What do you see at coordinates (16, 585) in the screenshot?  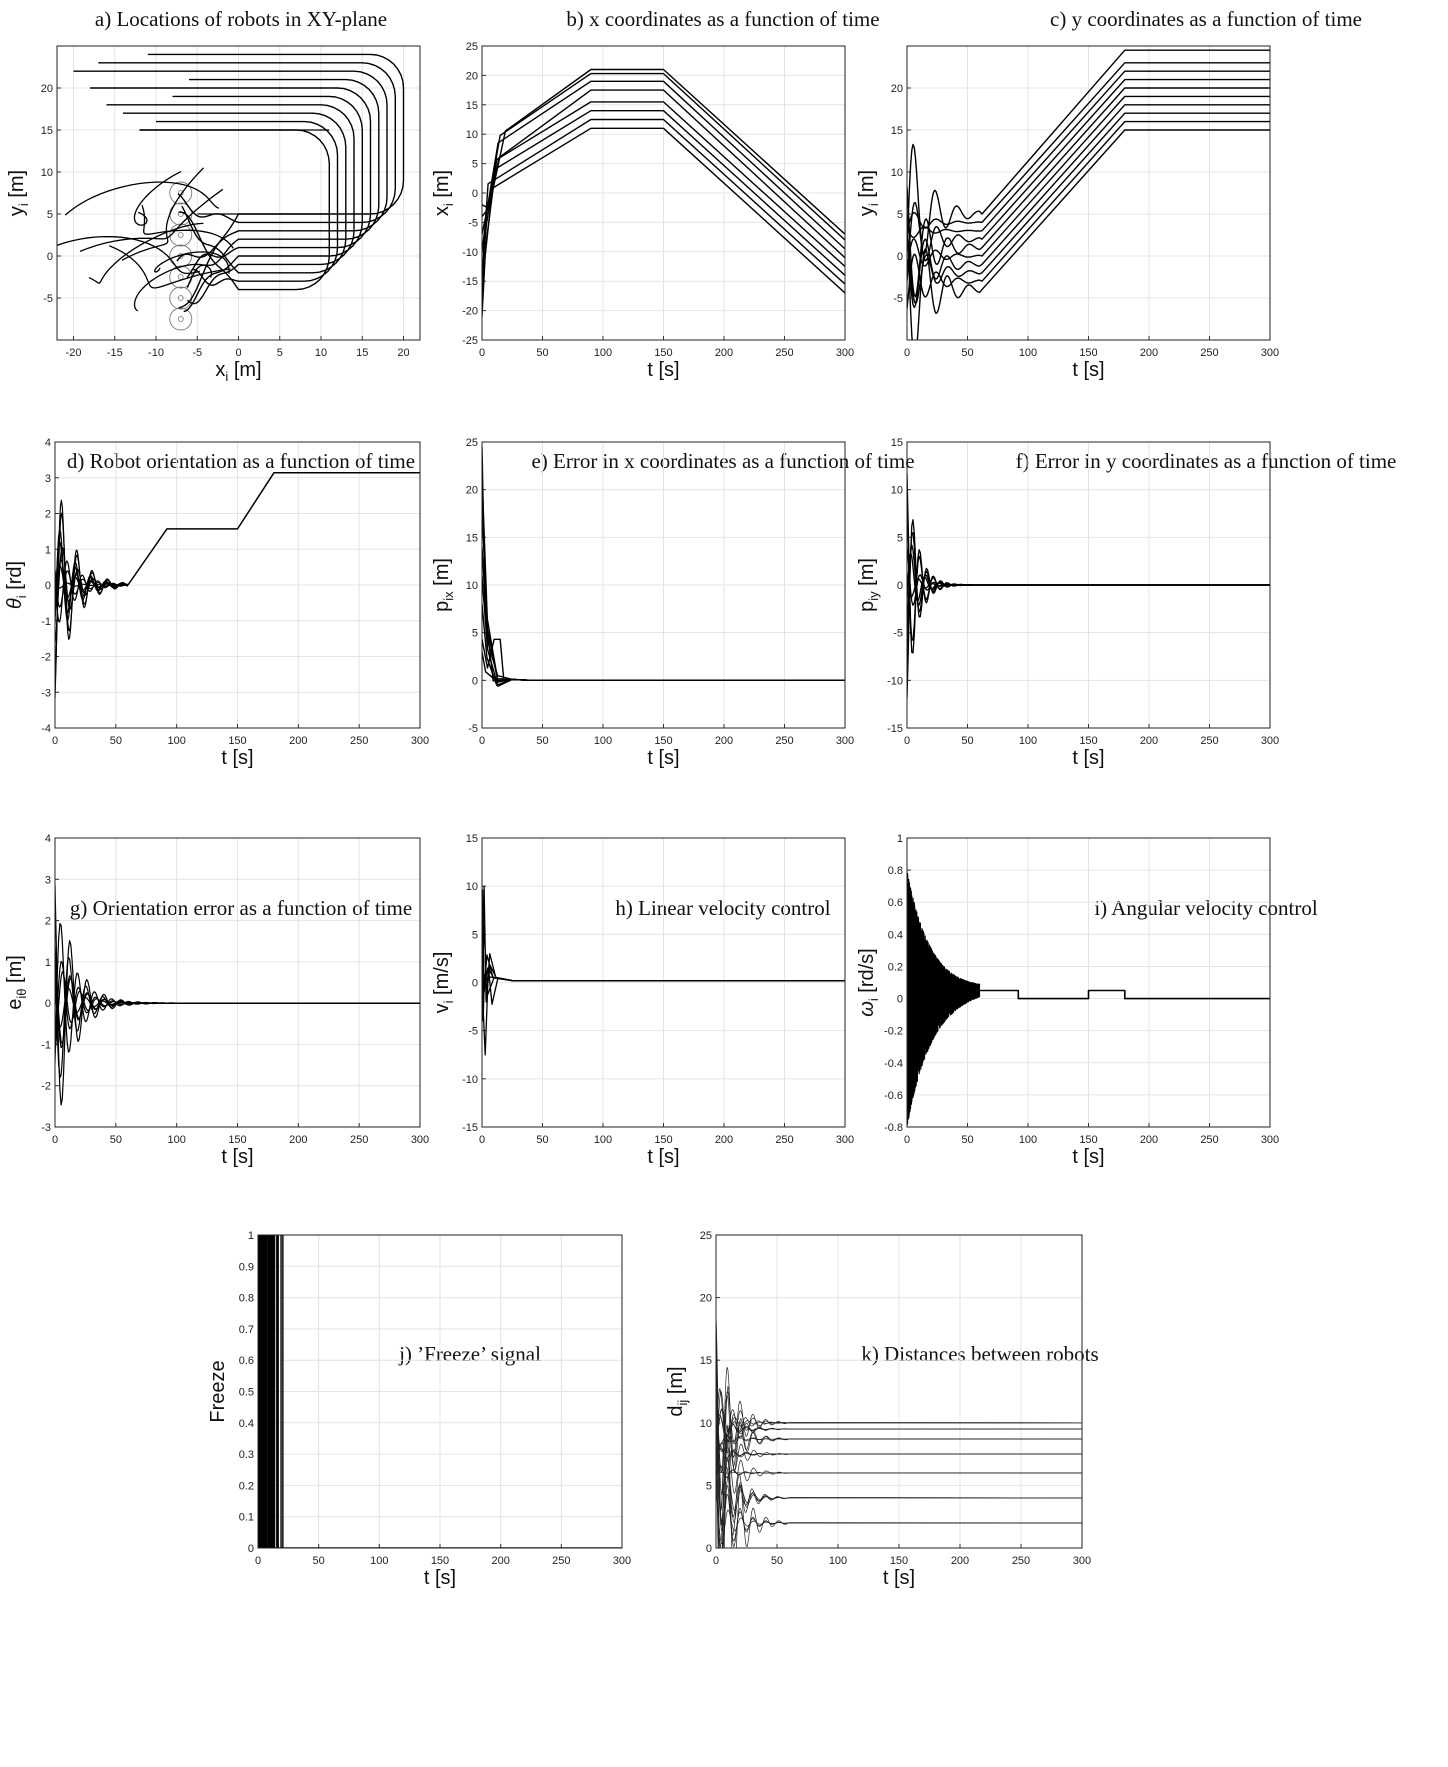 I see `y-axis-label: θi [rd]` at bounding box center [16, 585].